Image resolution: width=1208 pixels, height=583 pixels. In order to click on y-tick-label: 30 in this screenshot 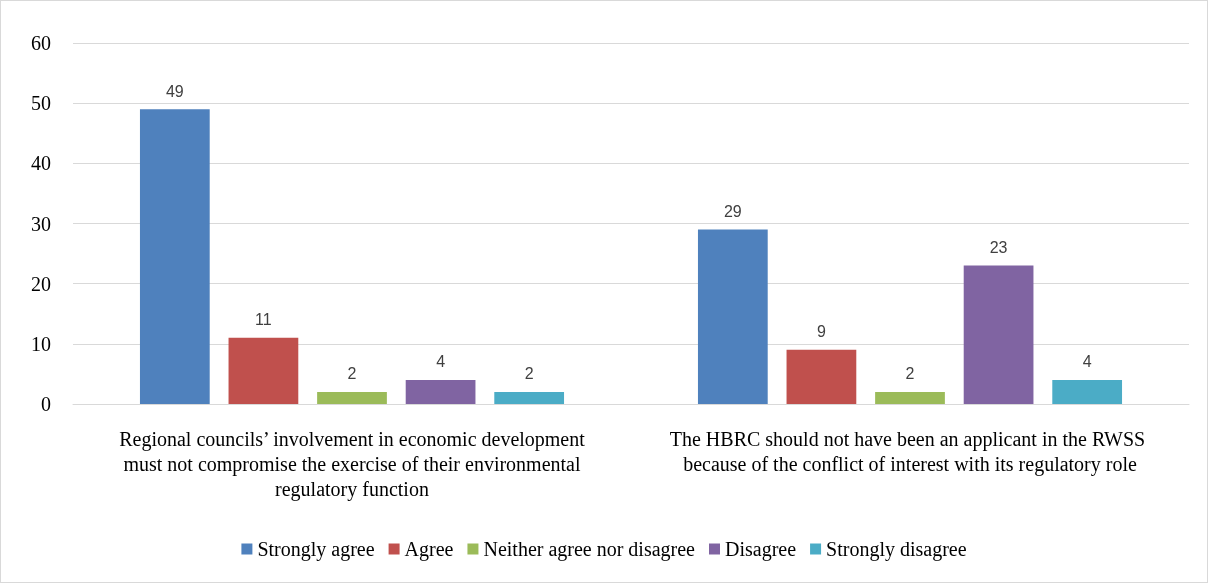, I will do `click(41, 223)`.